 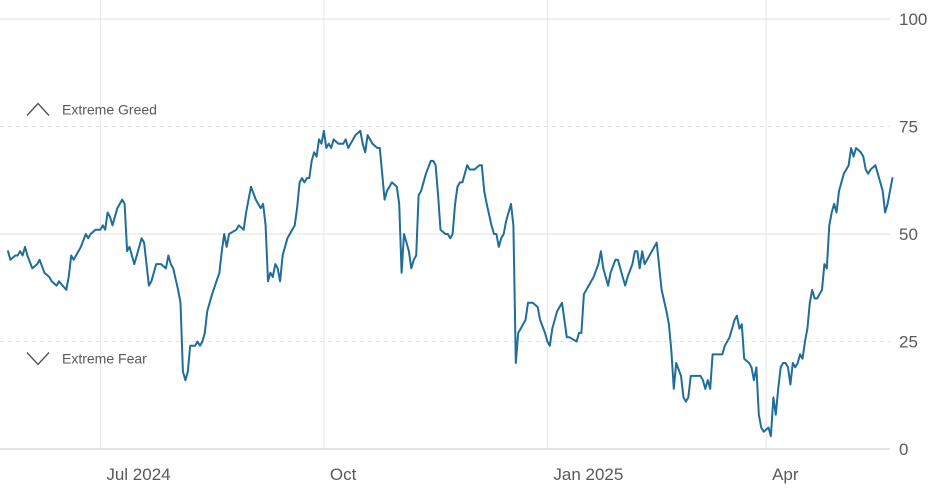 I want to click on zone-down-1: Extreme Fear, so click(x=86, y=359).